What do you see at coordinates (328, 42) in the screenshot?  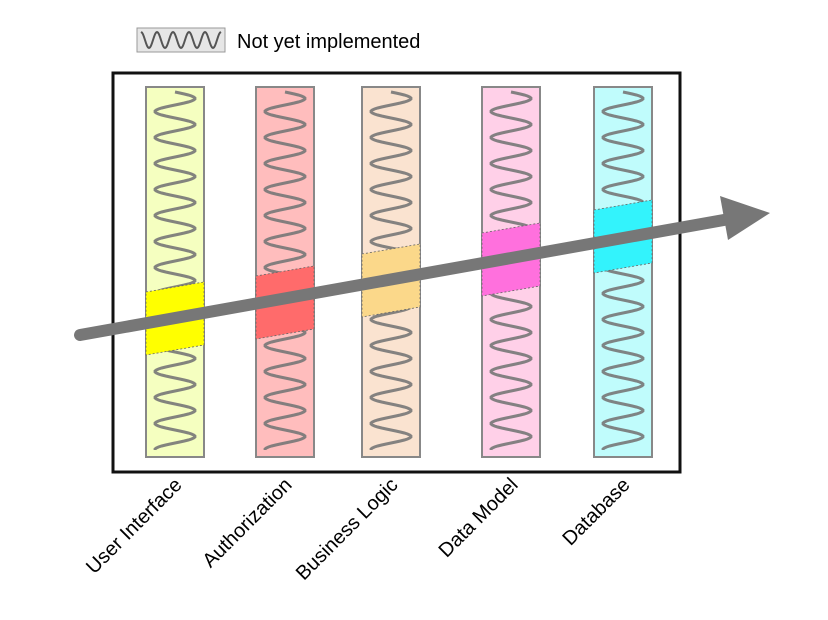 I see `legend-label: Not yet implemented` at bounding box center [328, 42].